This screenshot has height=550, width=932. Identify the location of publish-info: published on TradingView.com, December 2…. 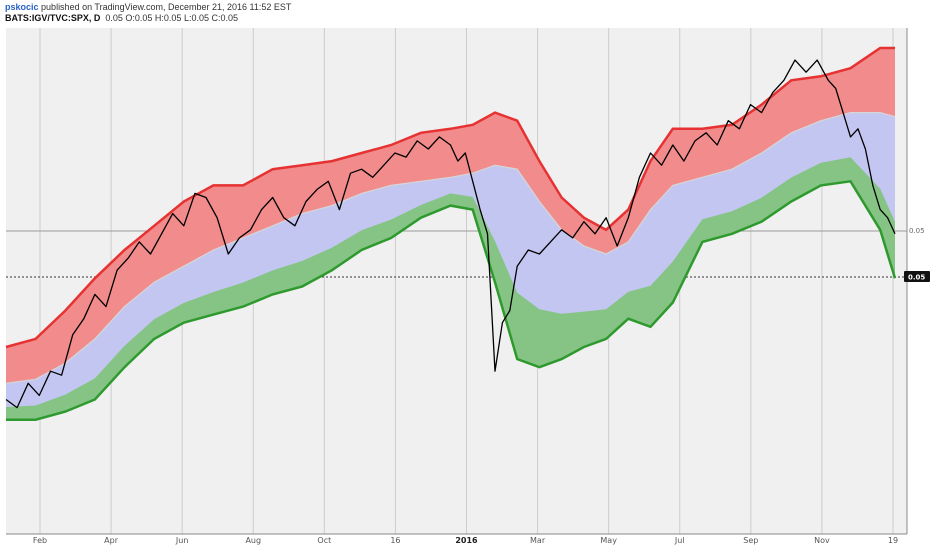
(166, 7).